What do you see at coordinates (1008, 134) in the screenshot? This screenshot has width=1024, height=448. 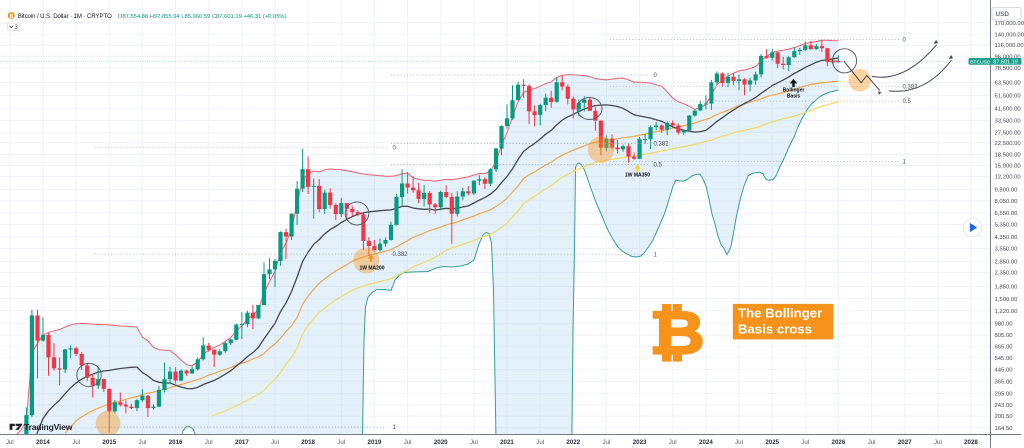 I see `svg-text: 27,500.00` at bounding box center [1008, 134].